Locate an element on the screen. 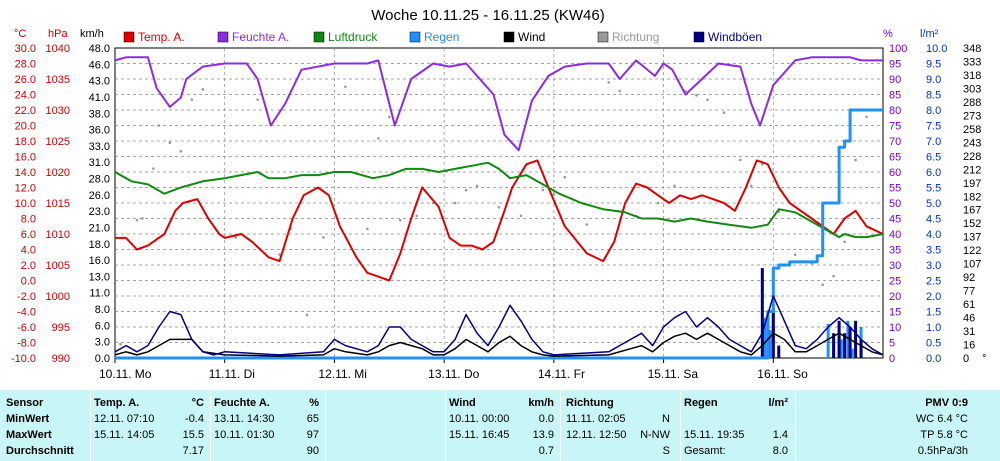 This screenshot has width=1000, height=461. pressure-tick-label: 990 is located at coordinates (61, 359).